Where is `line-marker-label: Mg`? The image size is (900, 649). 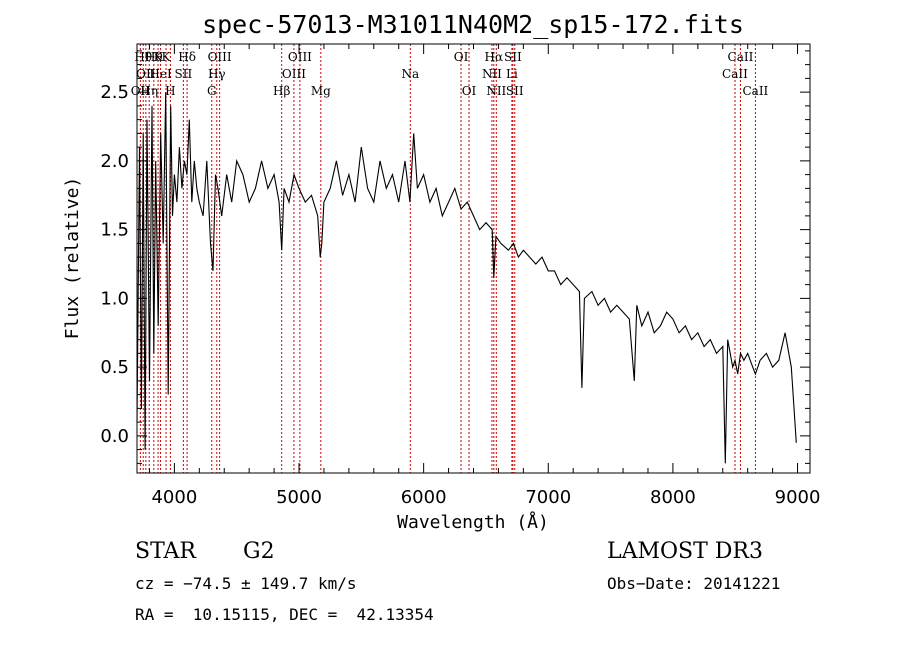
line-marker-label: Mg is located at coordinates (321, 91).